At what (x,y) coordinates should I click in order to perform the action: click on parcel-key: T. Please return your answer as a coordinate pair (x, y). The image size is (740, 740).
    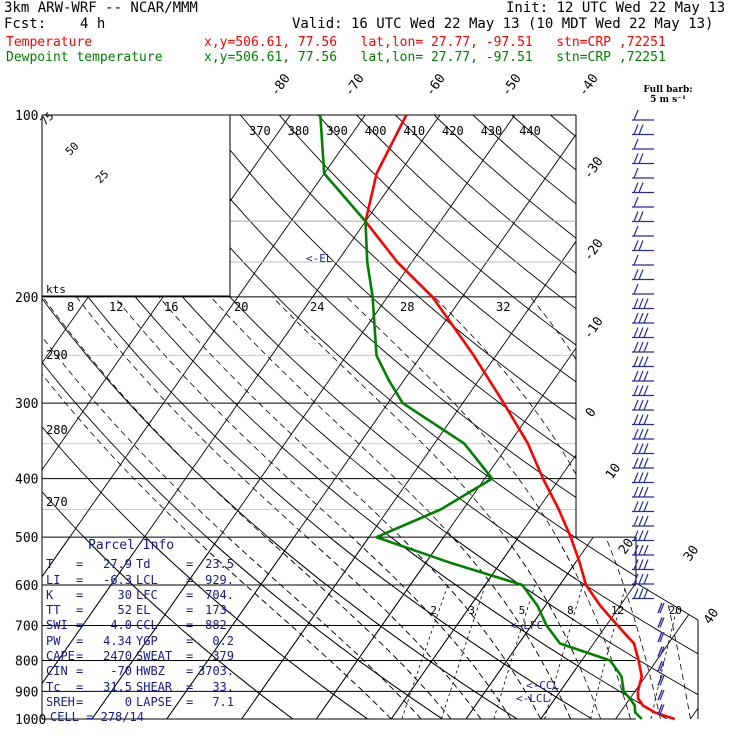
    Looking at the image, I should click on (50, 564).